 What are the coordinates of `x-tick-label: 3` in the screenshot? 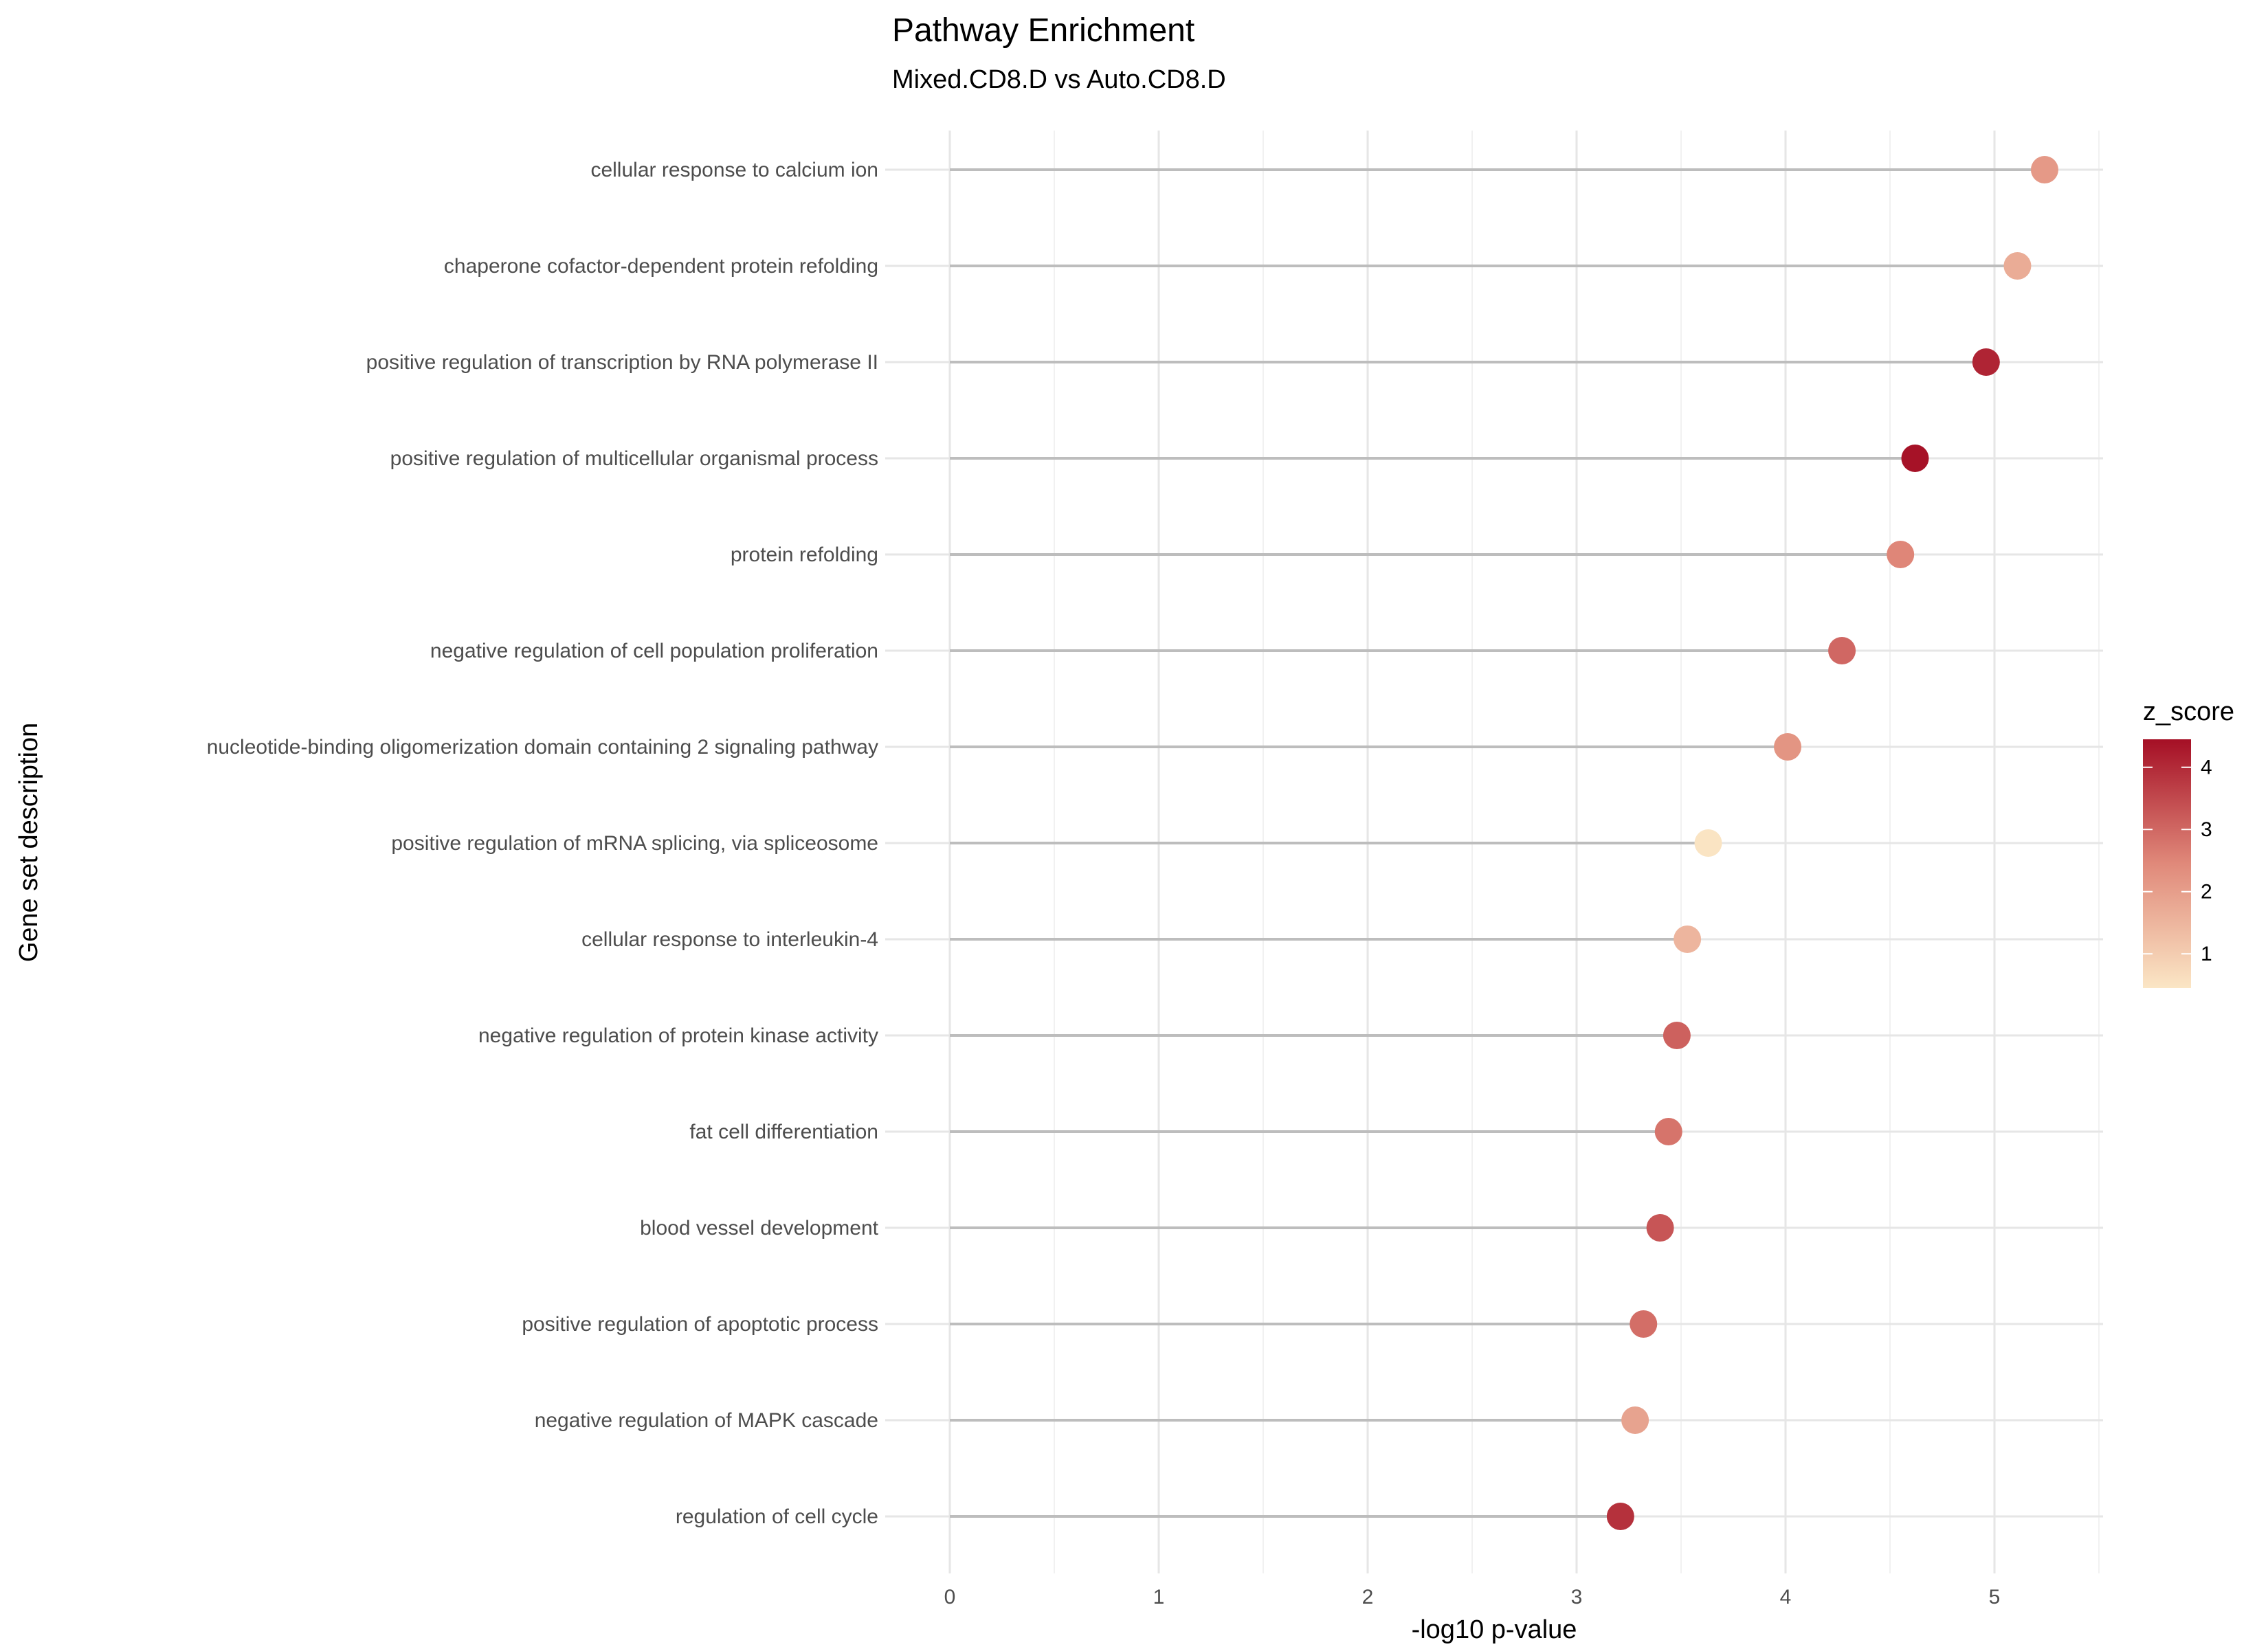 It's located at (1577, 1597).